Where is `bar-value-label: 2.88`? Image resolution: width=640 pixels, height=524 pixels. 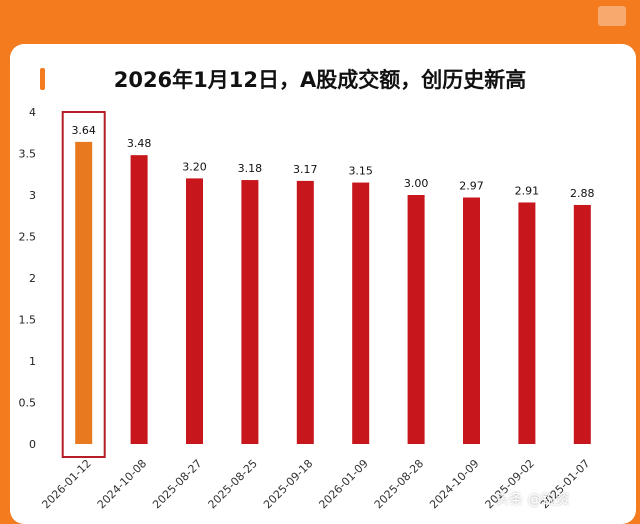
bar-value-label: 2.88 is located at coordinates (582, 193).